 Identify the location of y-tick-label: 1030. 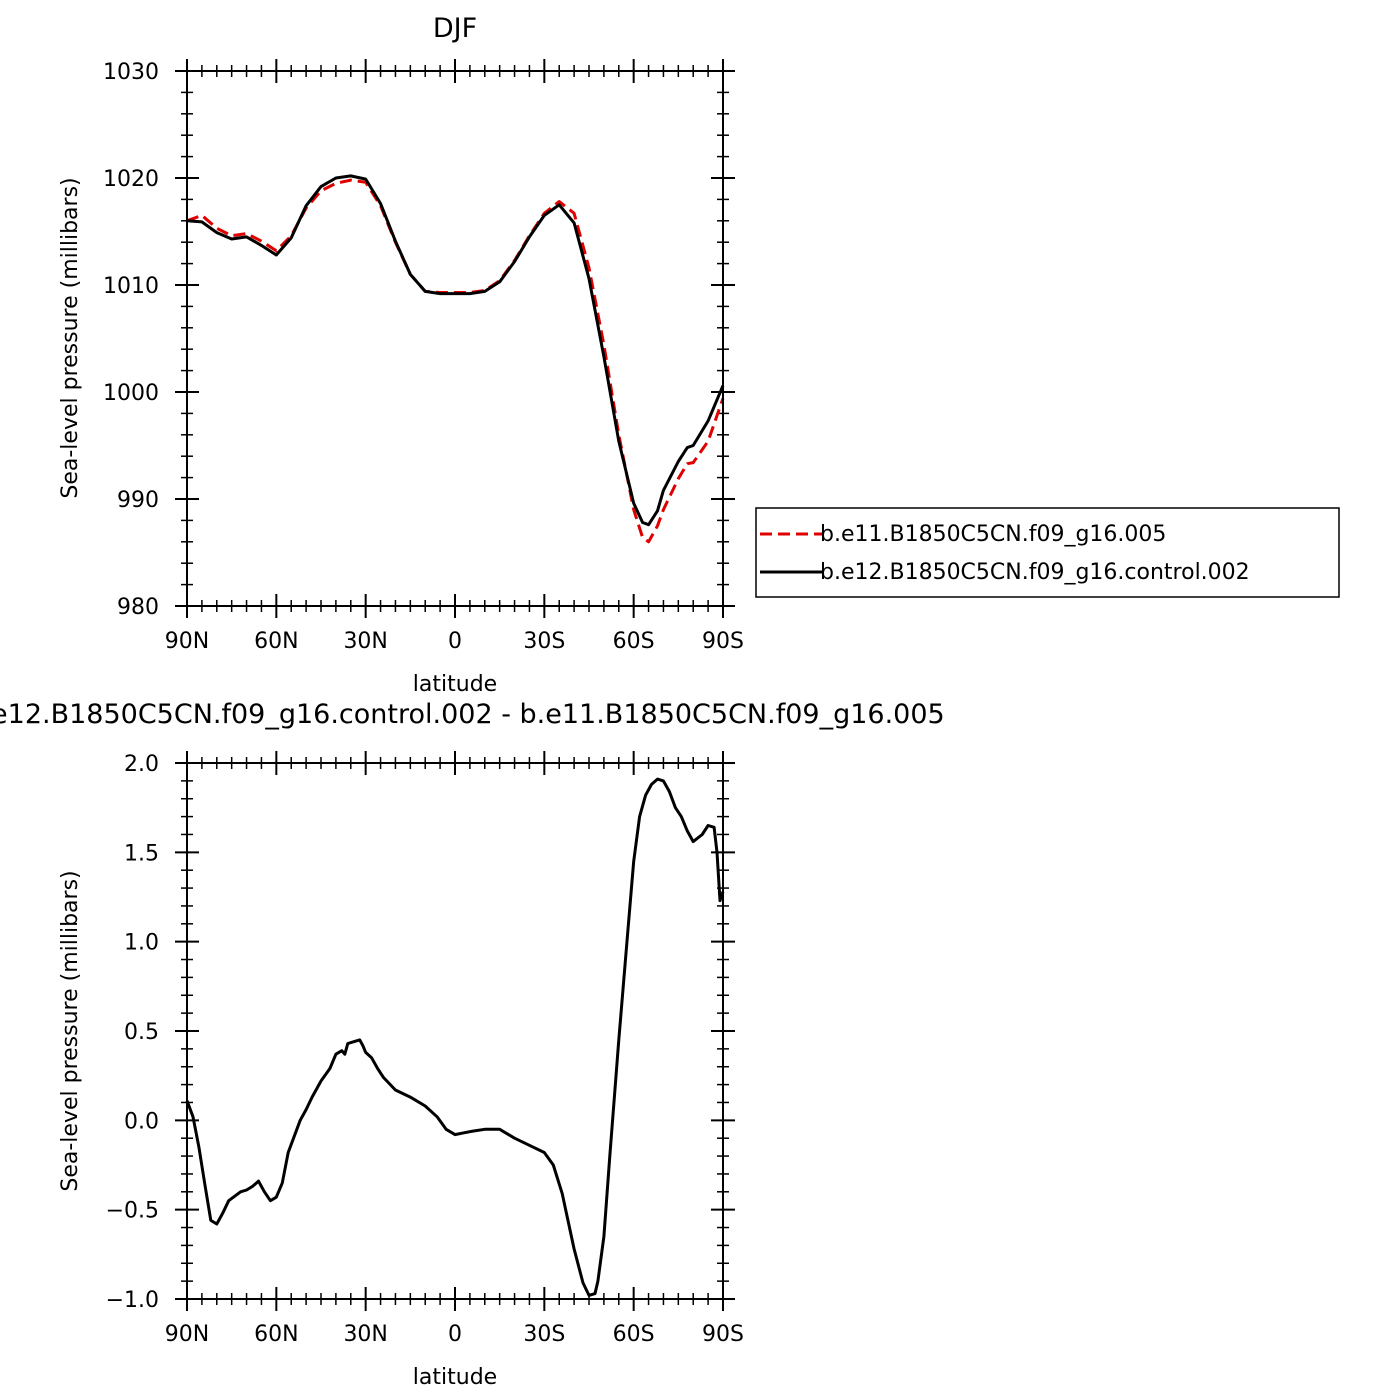
(131, 72).